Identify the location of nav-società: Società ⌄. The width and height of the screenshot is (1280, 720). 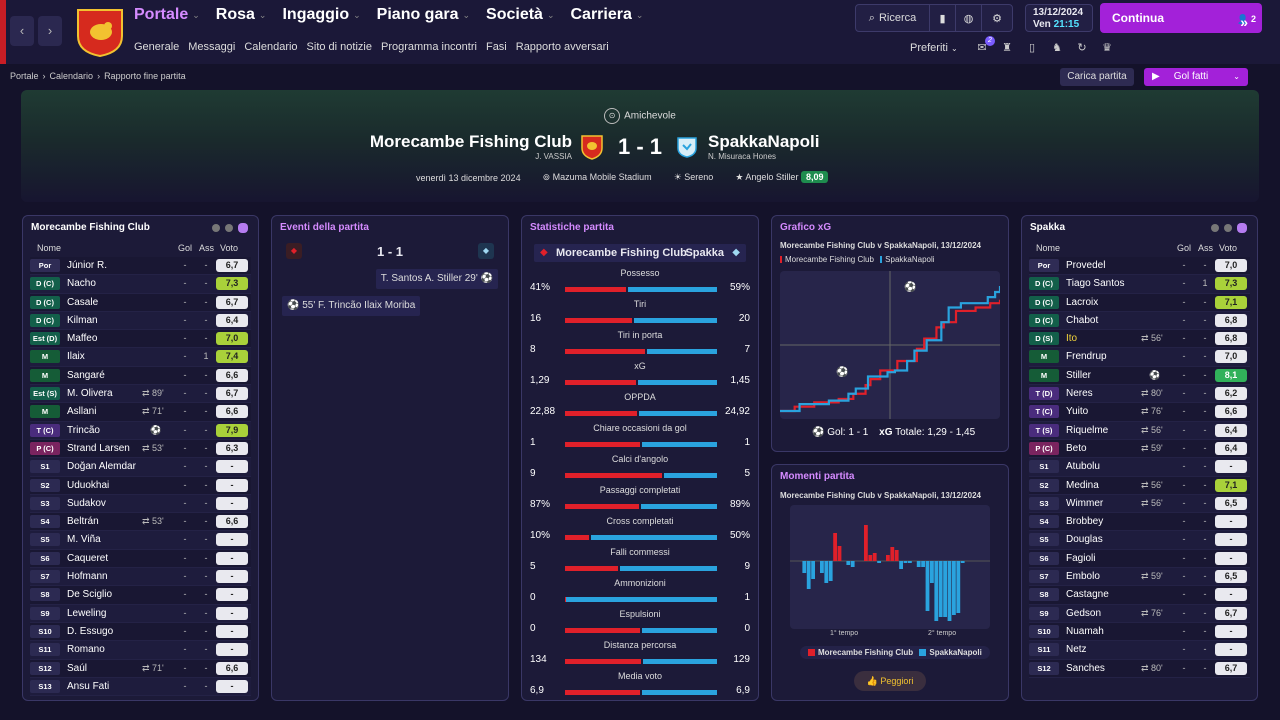
(520, 15).